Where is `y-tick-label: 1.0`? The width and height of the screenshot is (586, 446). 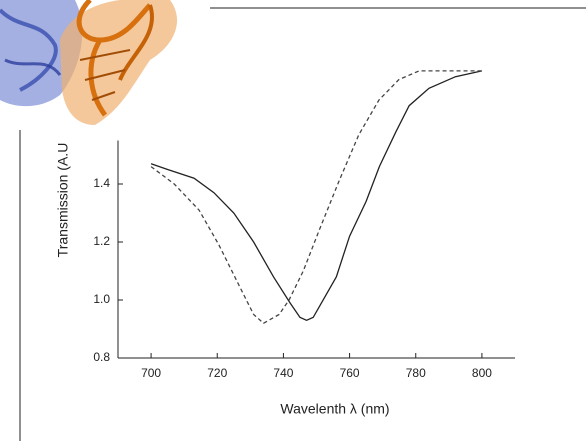
y-tick-label: 1.0 is located at coordinates (101, 299).